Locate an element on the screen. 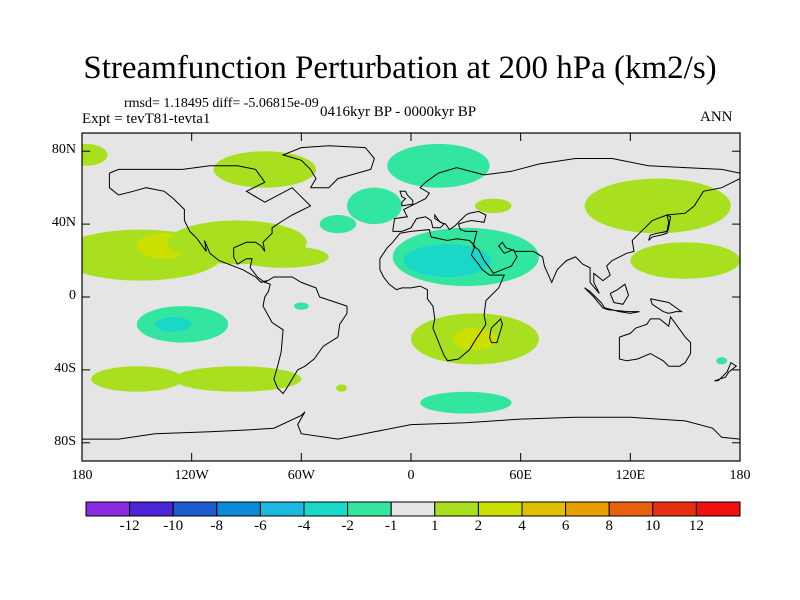  contour-indian-ocean-spot is located at coordinates (722, 361).